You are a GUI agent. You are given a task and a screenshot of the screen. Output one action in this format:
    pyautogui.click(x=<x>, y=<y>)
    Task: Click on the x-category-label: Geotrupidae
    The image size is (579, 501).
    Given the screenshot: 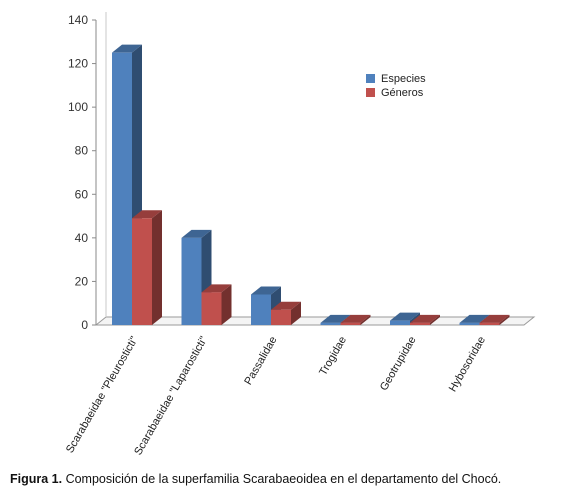 What is the action you would take?
    pyautogui.click(x=398, y=364)
    